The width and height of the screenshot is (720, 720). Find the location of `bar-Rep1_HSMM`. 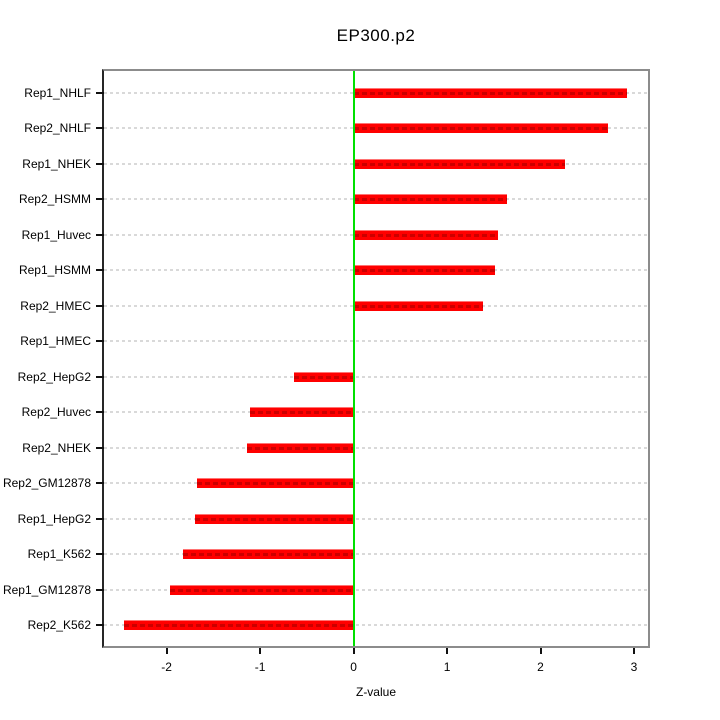

bar-Rep1_HSMM is located at coordinates (424, 270).